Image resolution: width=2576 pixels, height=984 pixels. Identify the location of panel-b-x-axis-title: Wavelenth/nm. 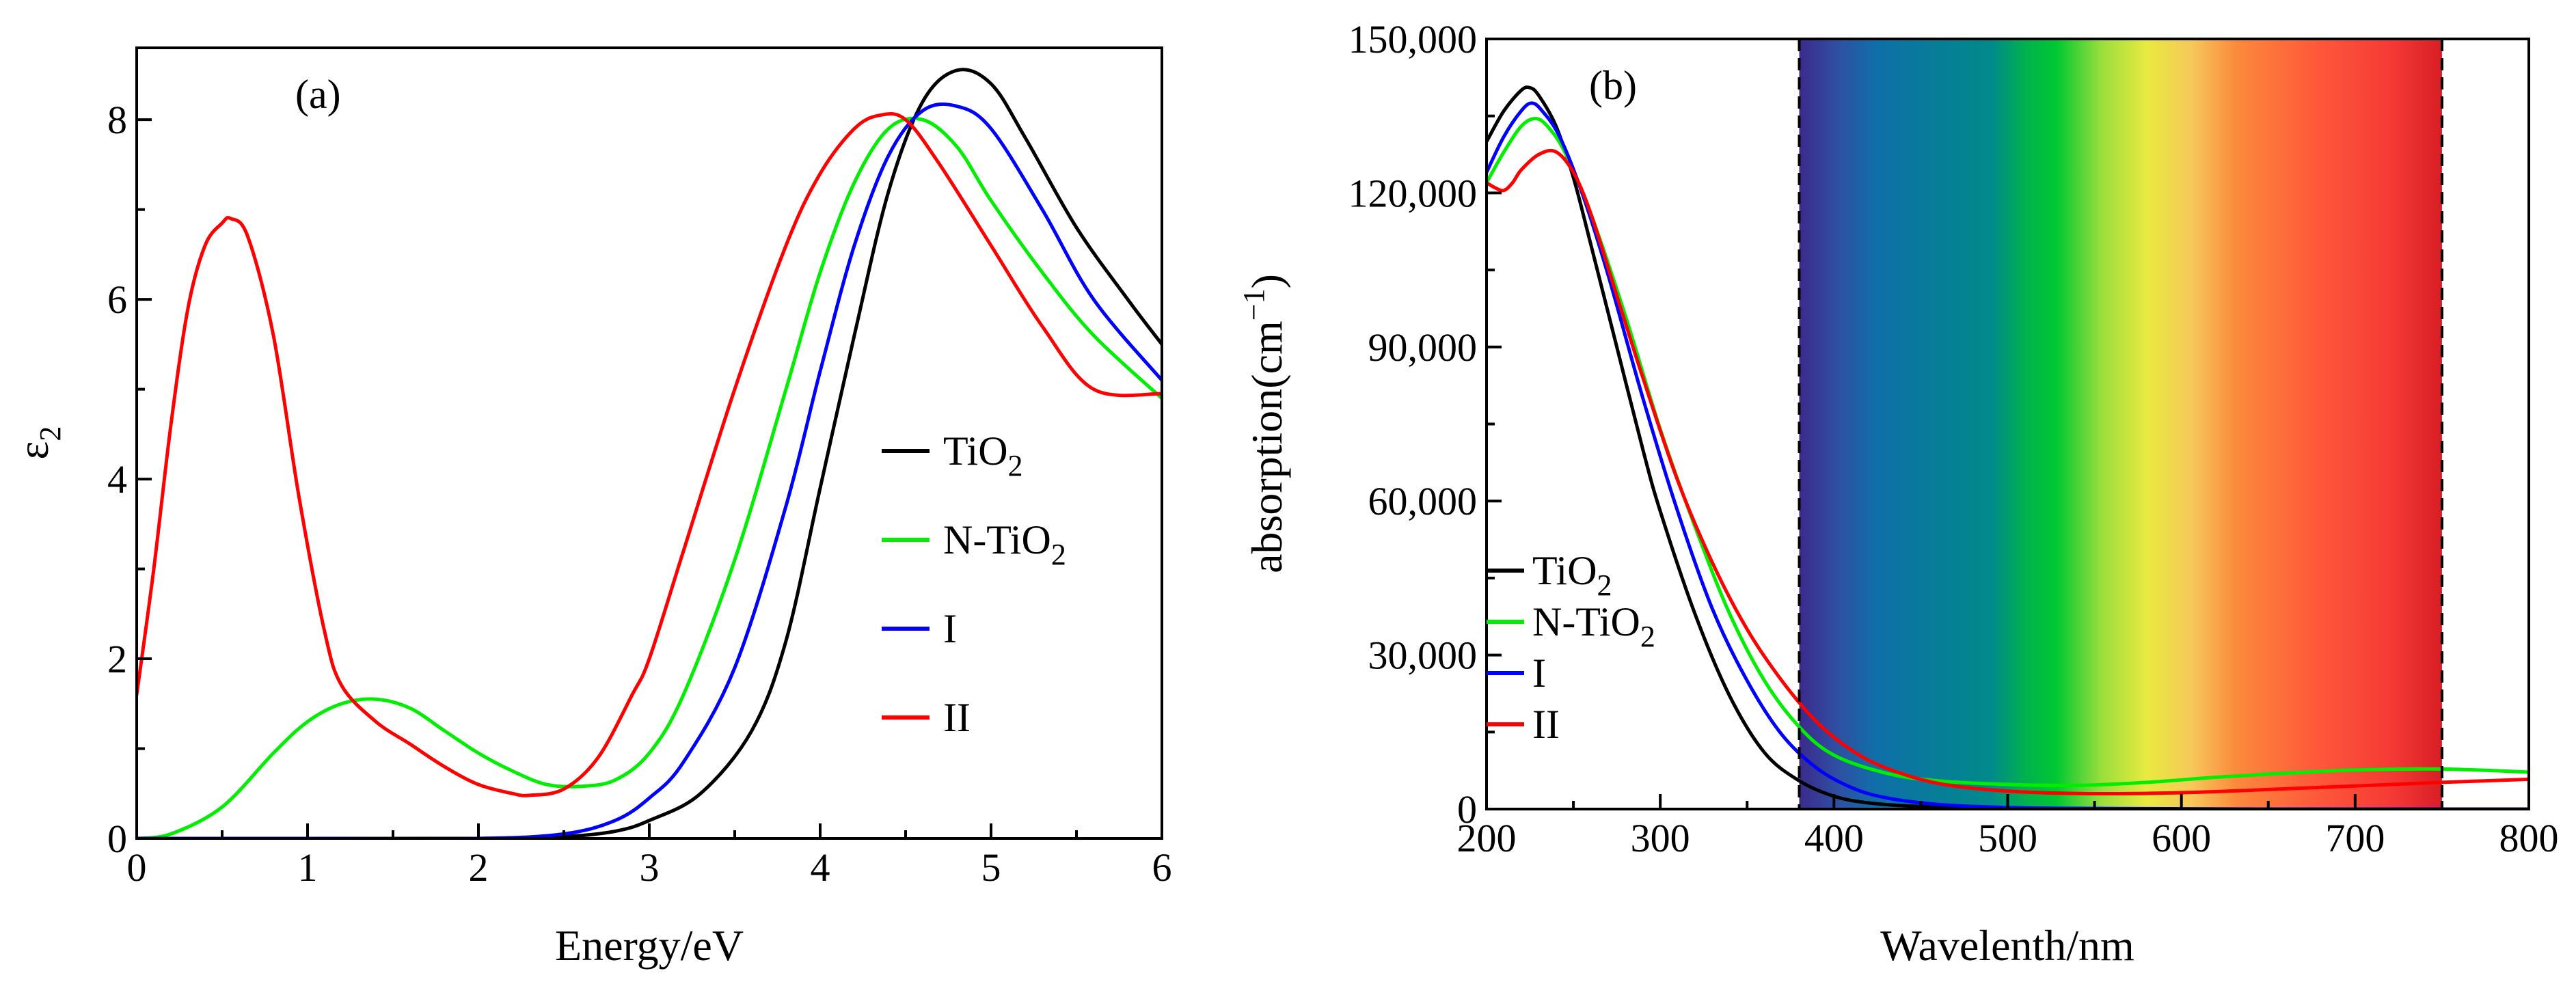
(2007, 945).